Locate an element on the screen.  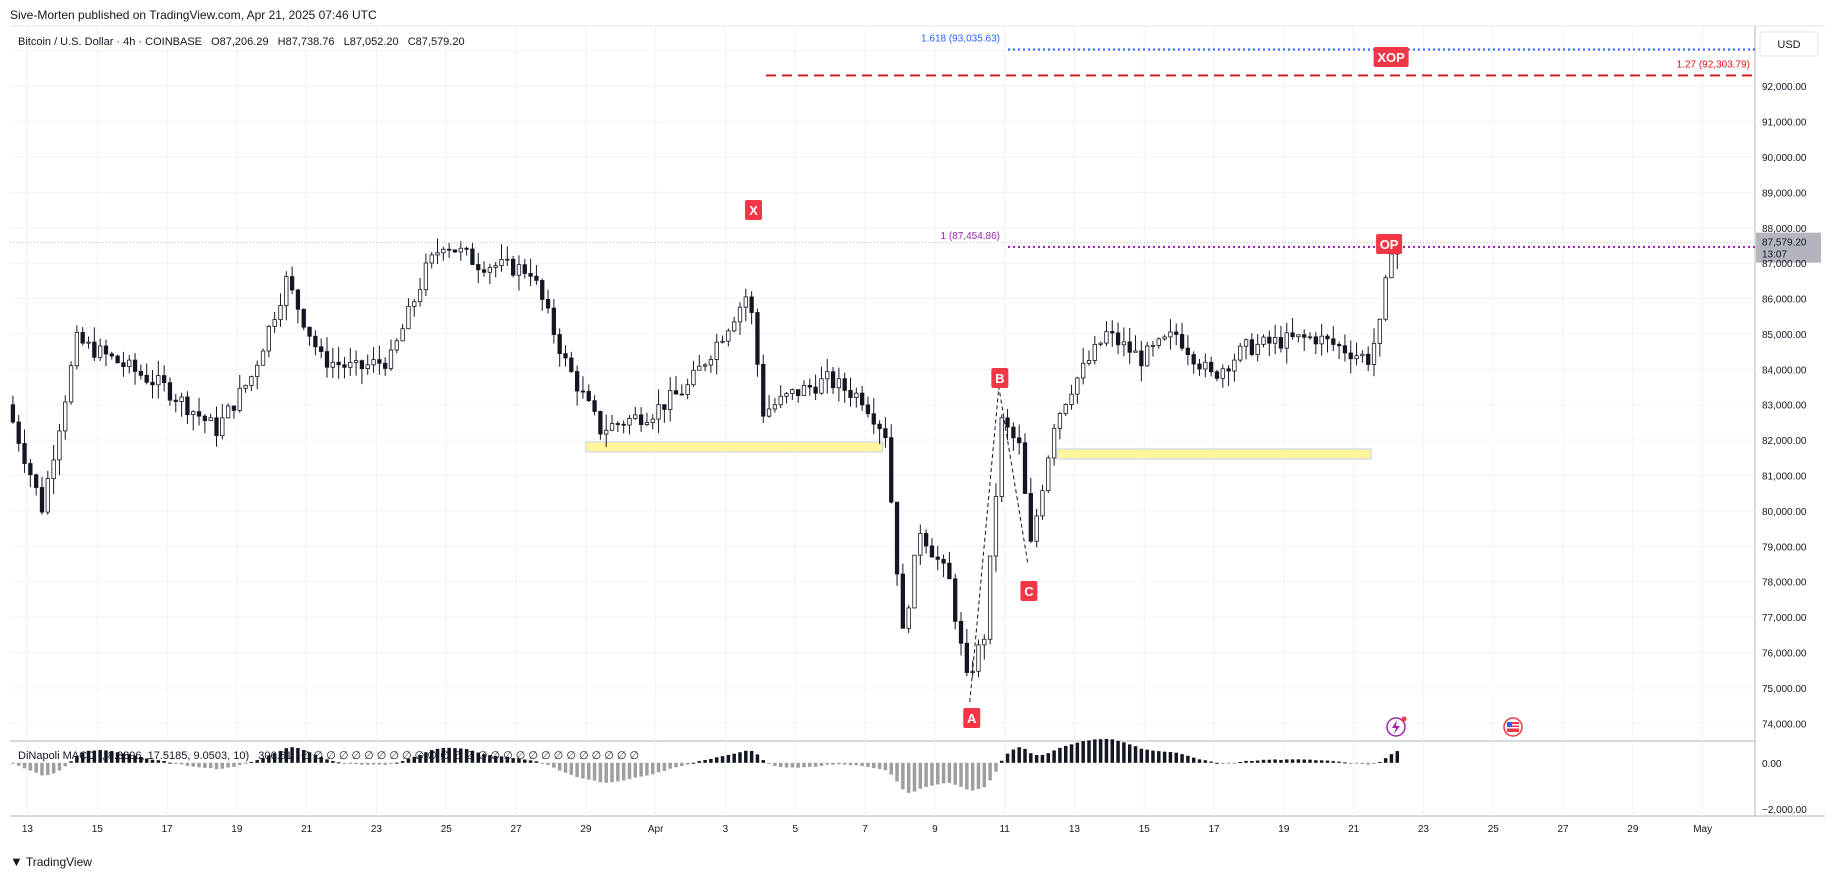
price-tick-label: 79,000.00 is located at coordinates (1784, 547).